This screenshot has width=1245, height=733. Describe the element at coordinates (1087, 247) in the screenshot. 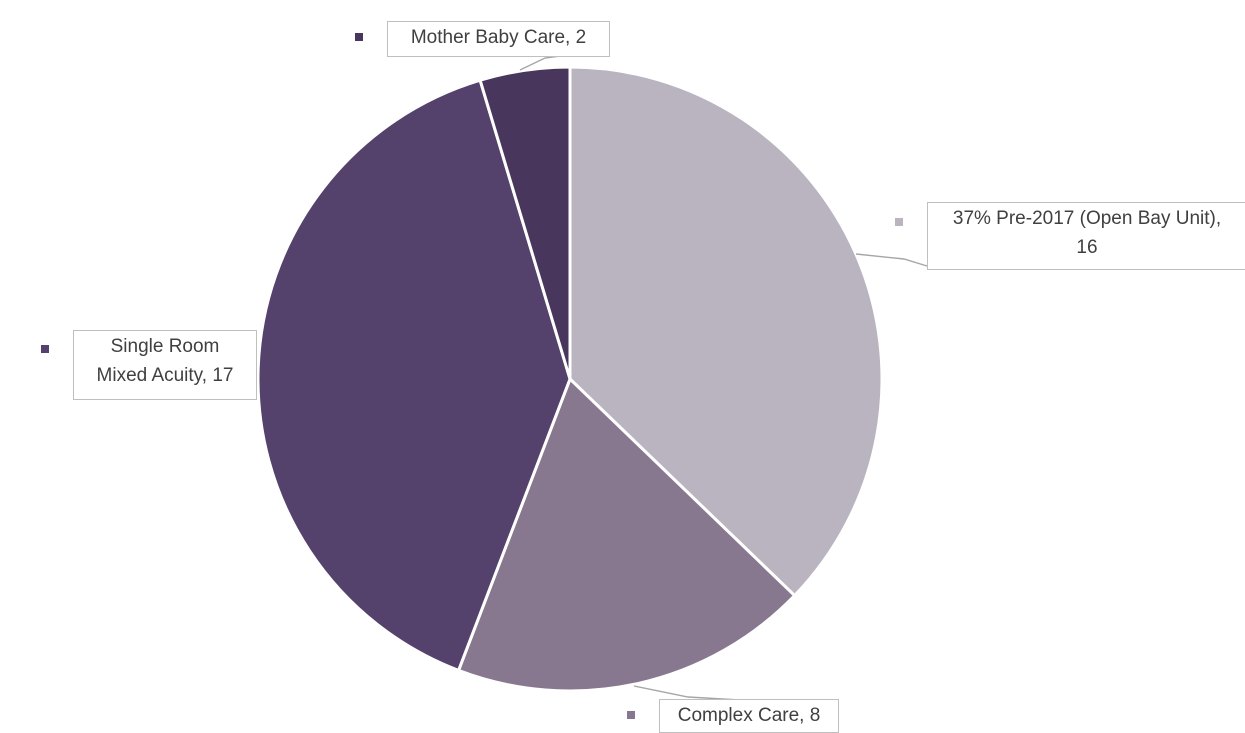

I see `data-label-open-bay-line-2: 16` at that location.